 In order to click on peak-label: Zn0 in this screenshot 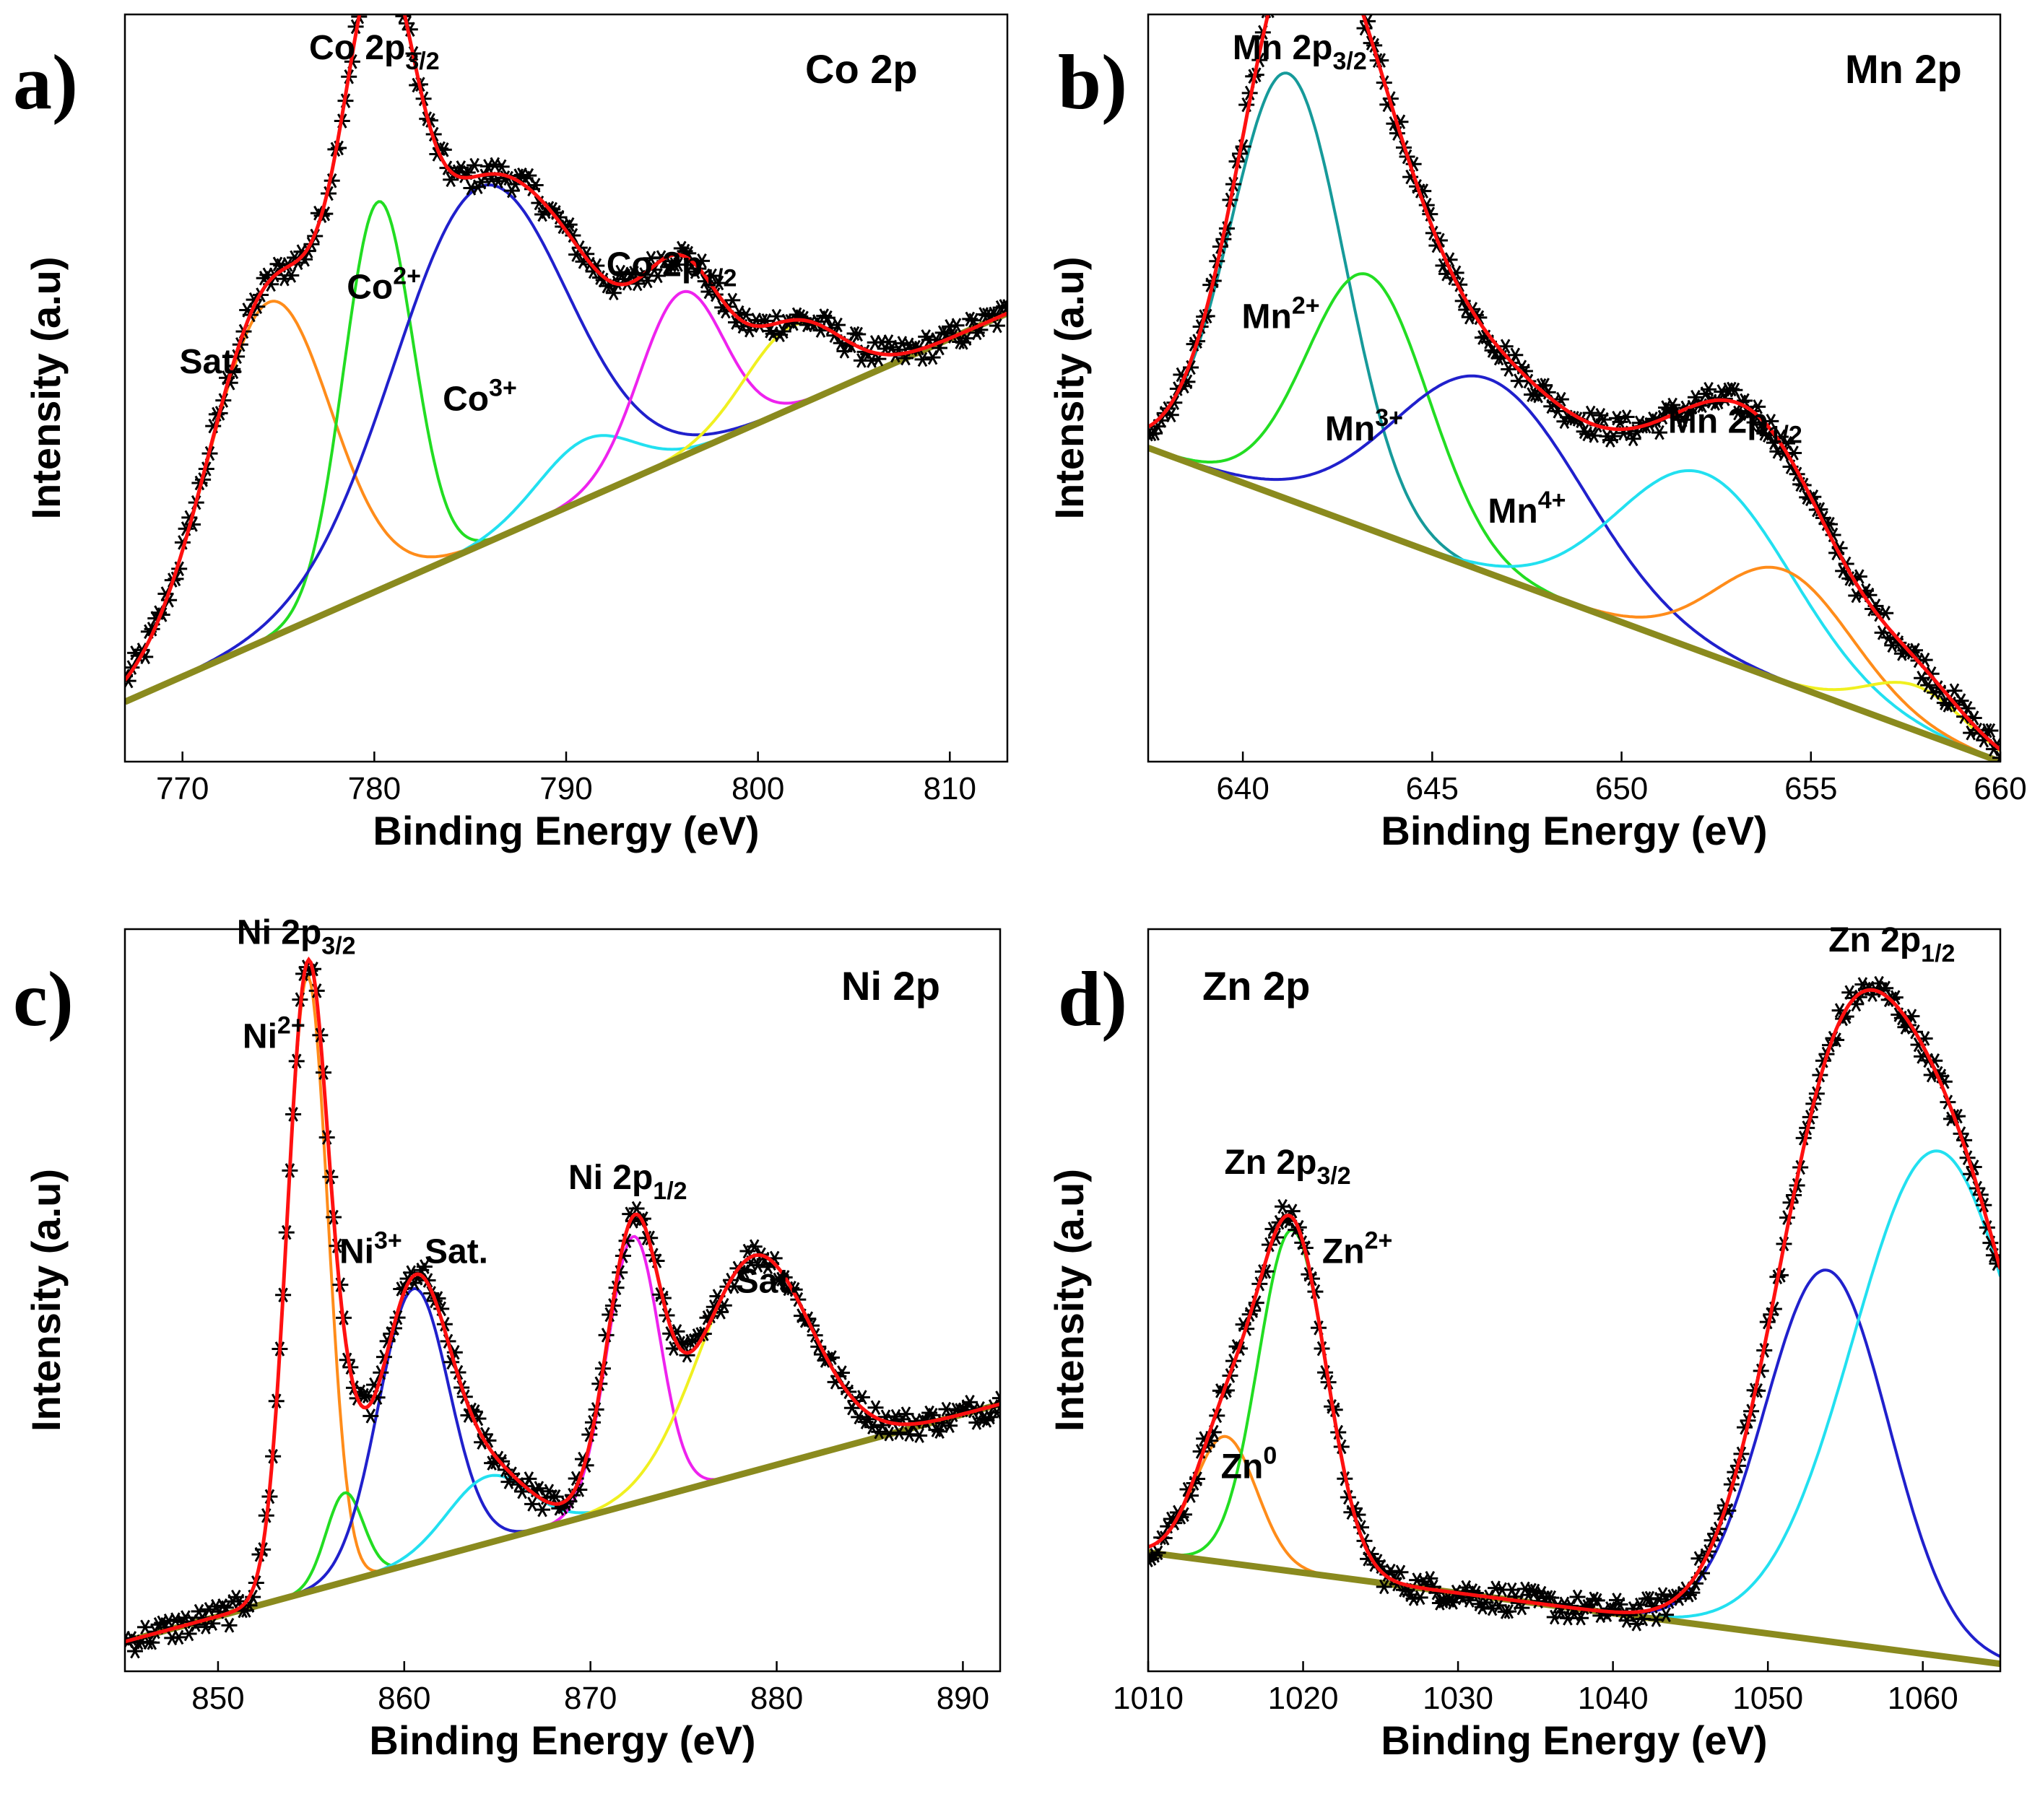, I will do `click(1249, 1464)`.